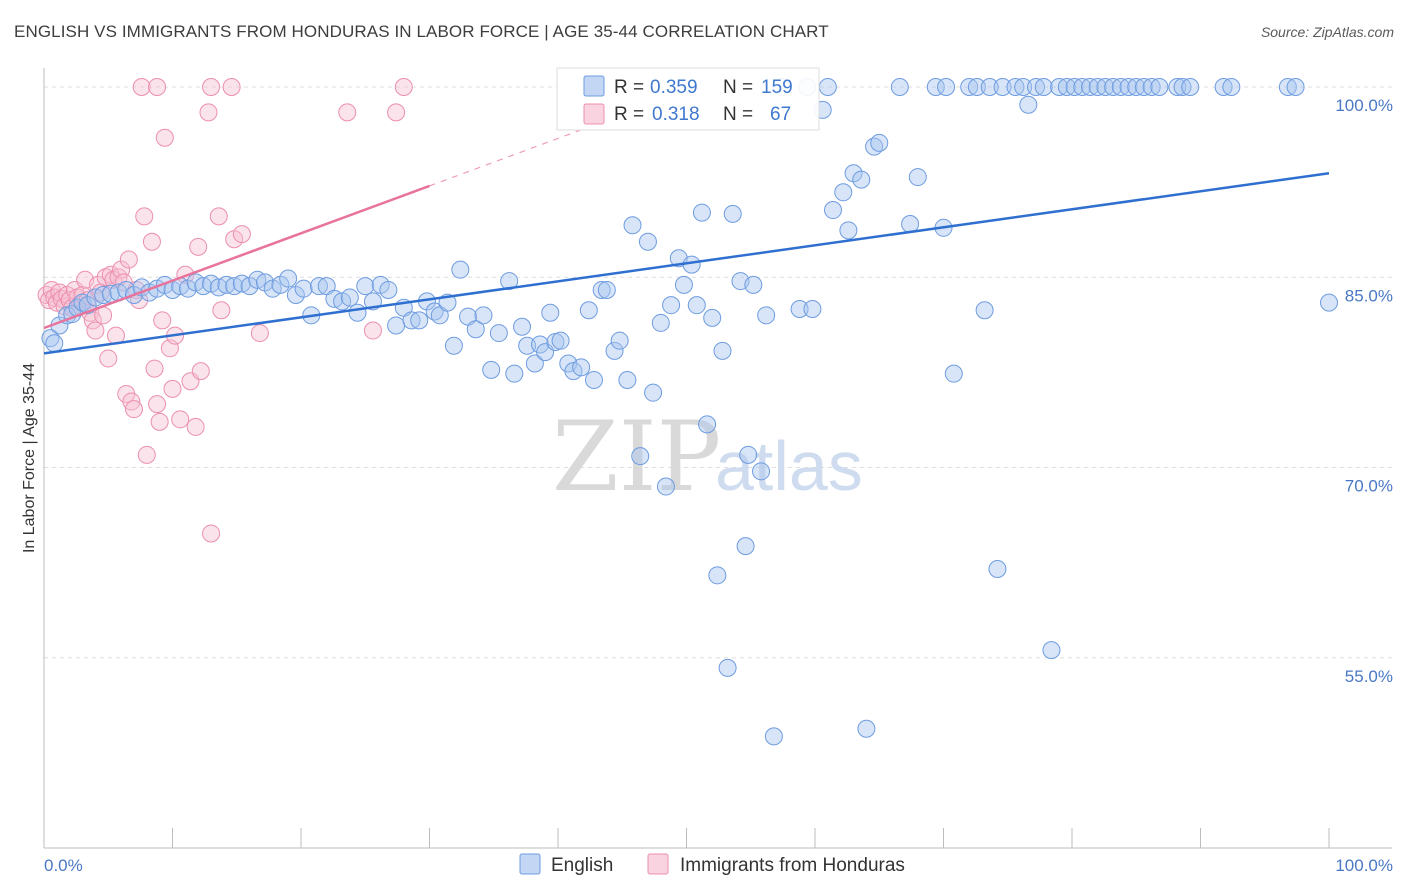 This screenshot has height=892, width=1406. What do you see at coordinates (658, 864) in the screenshot?
I see `bottom-legend-swatch-honduras` at bounding box center [658, 864].